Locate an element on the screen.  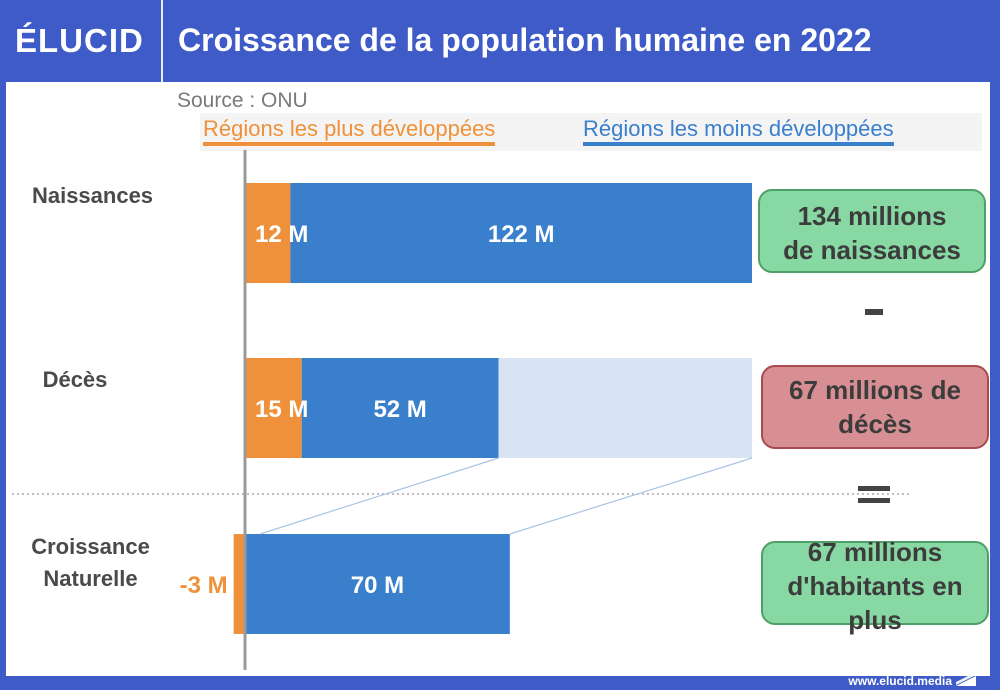
bar-label-more-developed: 15 M is located at coordinates (281, 409).